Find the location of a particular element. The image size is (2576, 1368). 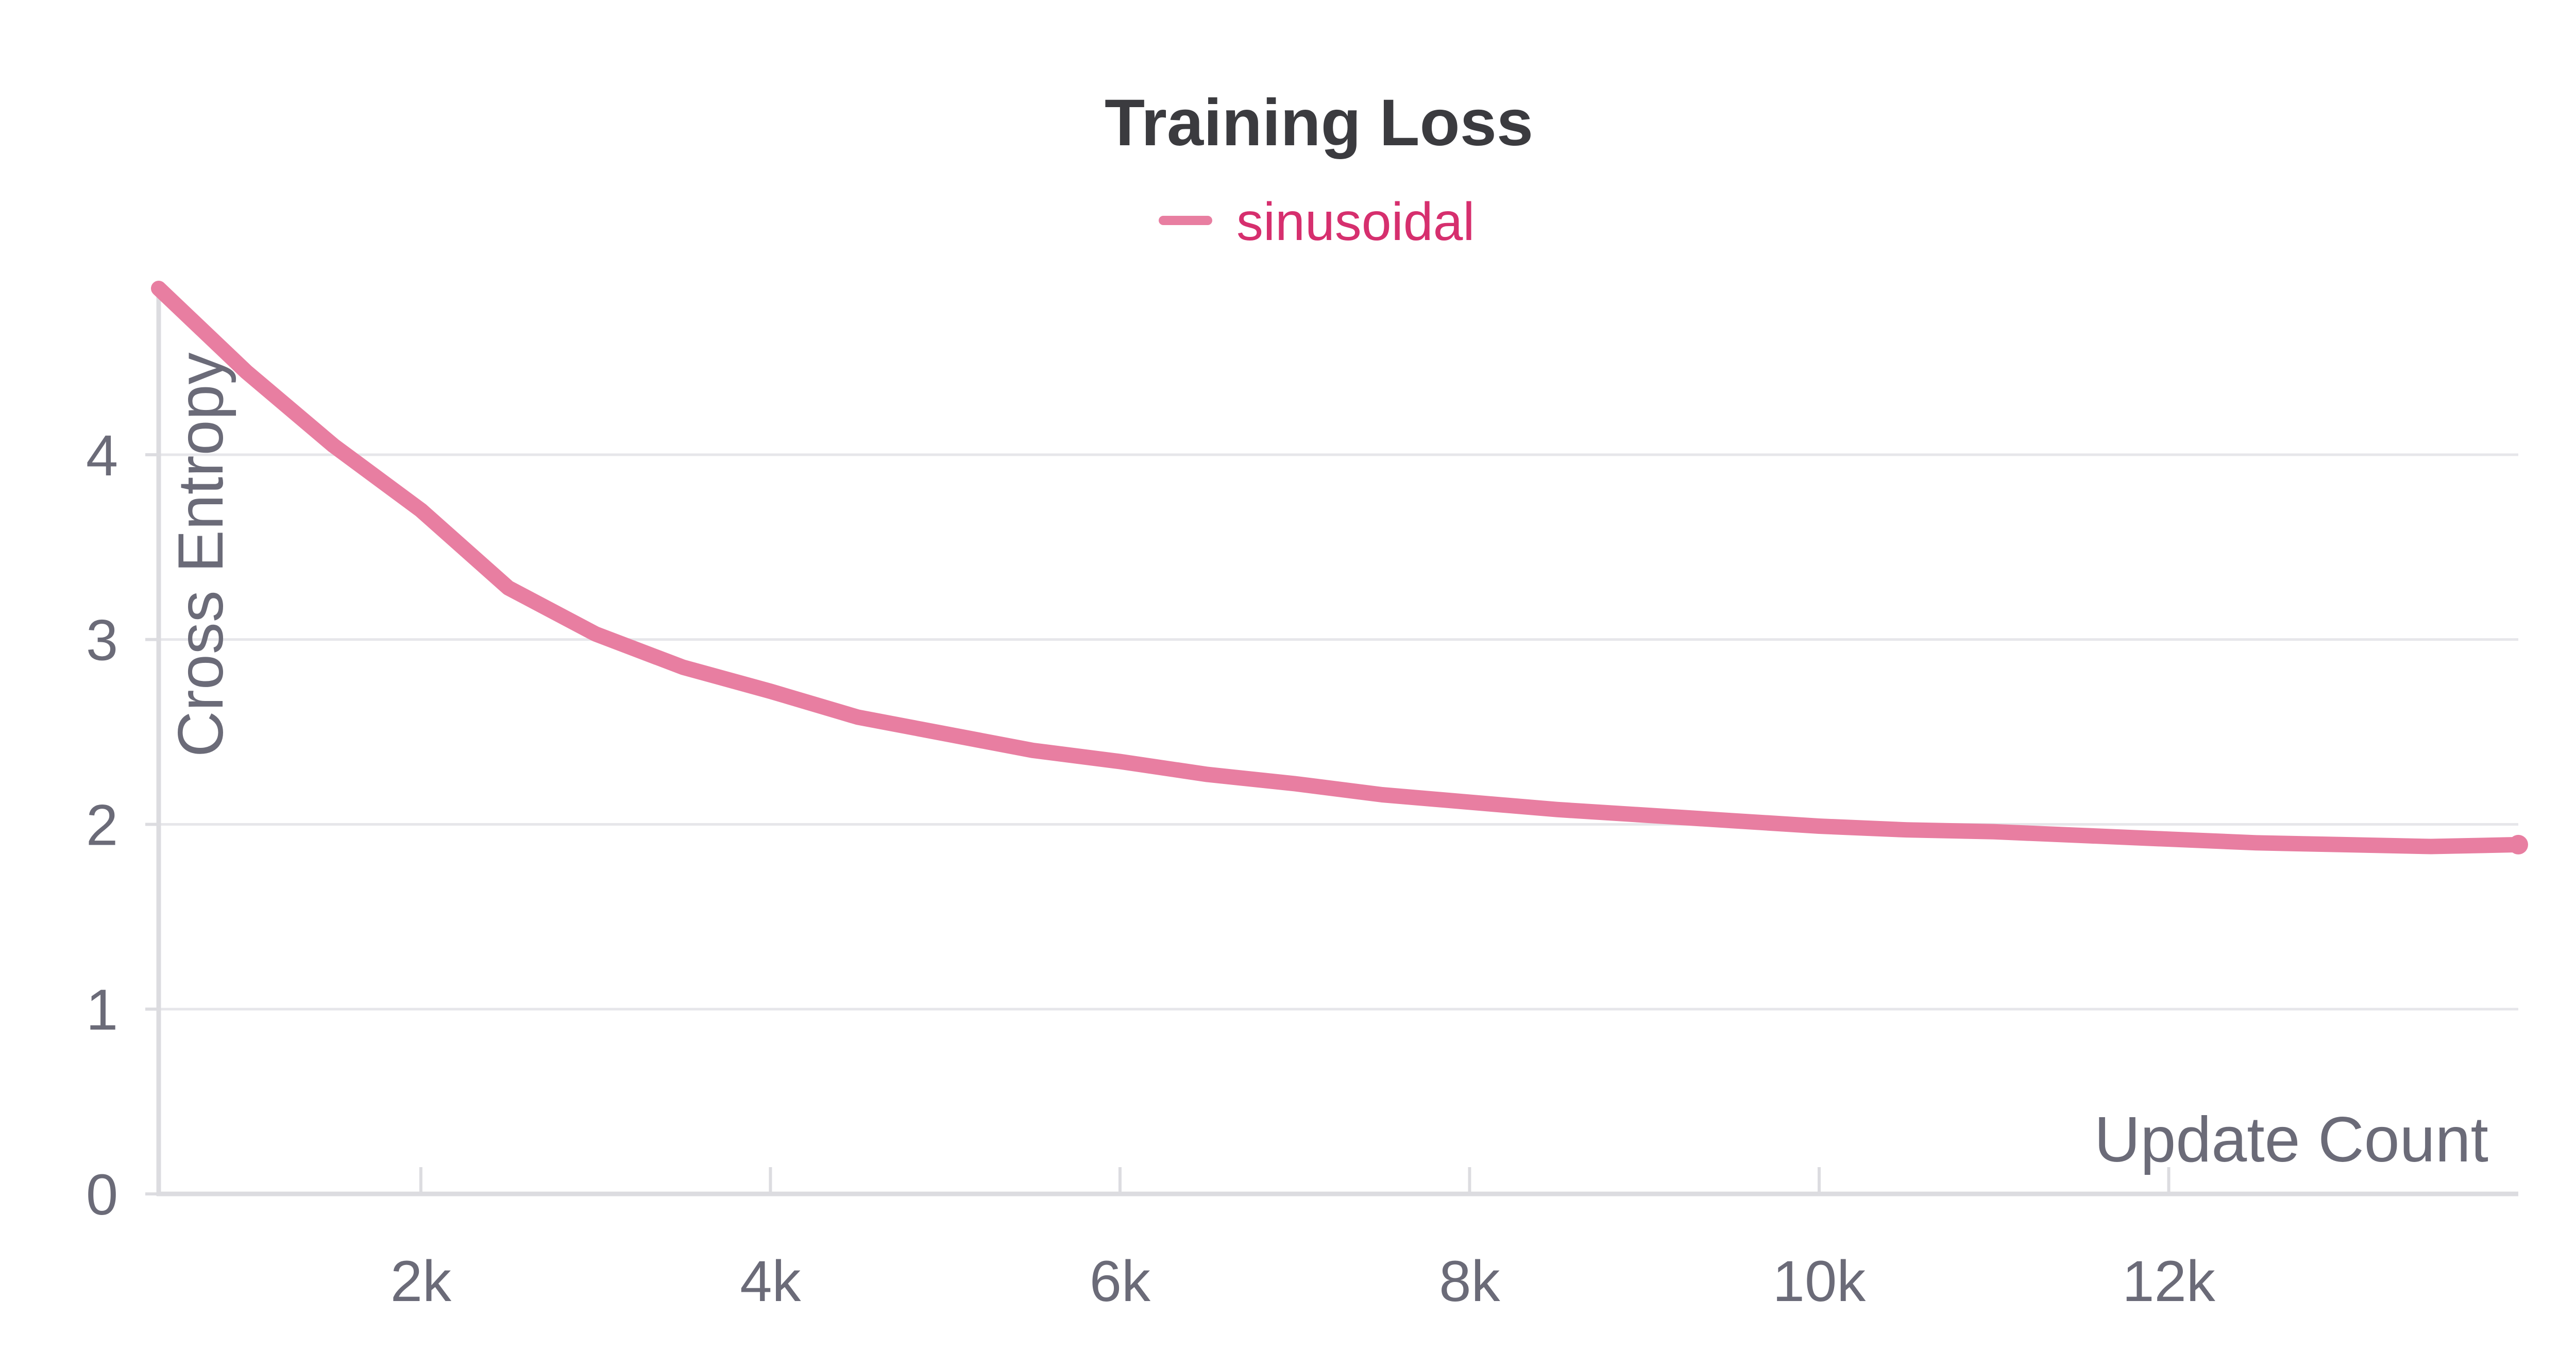

chart-title: Training Loss is located at coordinates (1319, 123).